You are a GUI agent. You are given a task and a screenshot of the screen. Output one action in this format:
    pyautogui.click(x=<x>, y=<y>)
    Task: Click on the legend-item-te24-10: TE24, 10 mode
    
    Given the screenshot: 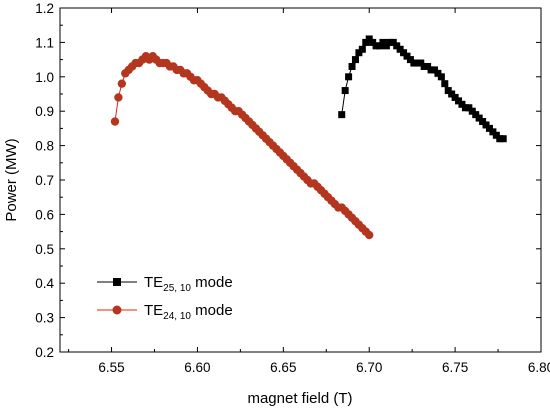 What is the action you would take?
    pyautogui.click(x=165, y=312)
    